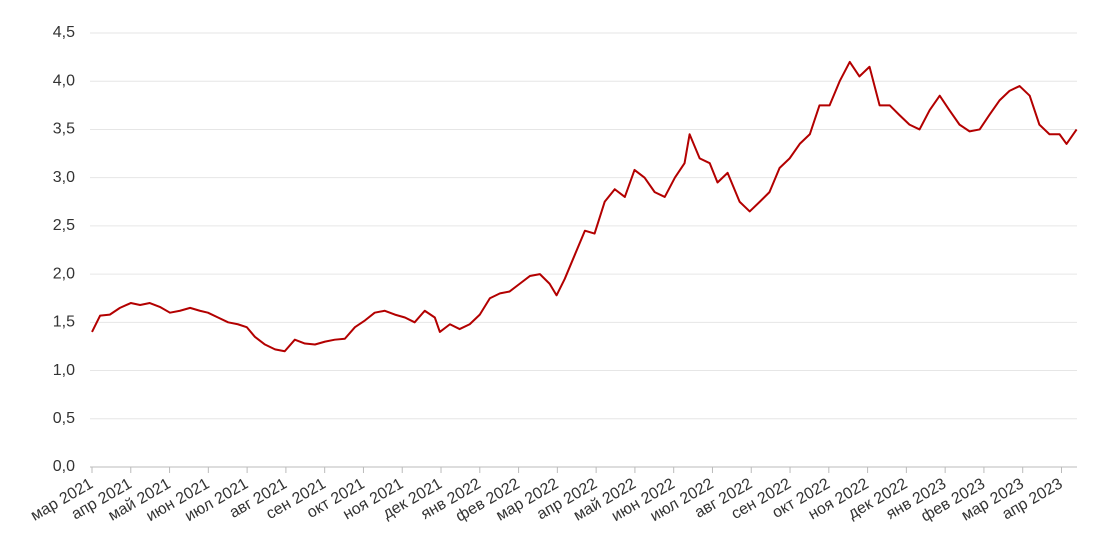 The width and height of the screenshot is (1100, 554). What do you see at coordinates (64, 273) in the screenshot?
I see `y-tick-label: 2,0` at bounding box center [64, 273].